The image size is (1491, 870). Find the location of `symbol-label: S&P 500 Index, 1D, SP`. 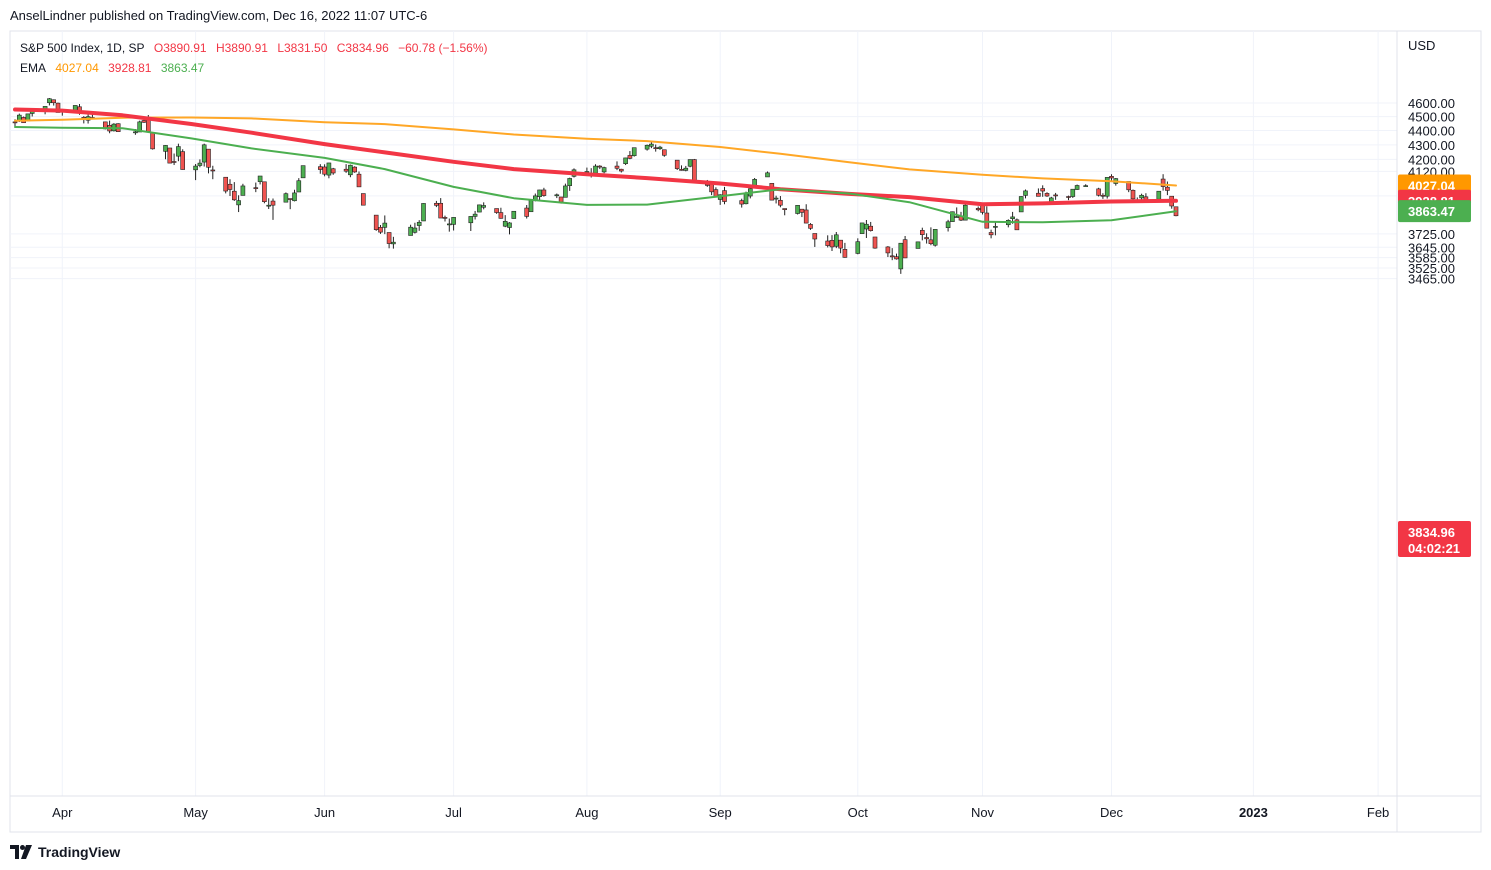

symbol-label: S&P 500 Index, 1D, SP is located at coordinates (82, 48).